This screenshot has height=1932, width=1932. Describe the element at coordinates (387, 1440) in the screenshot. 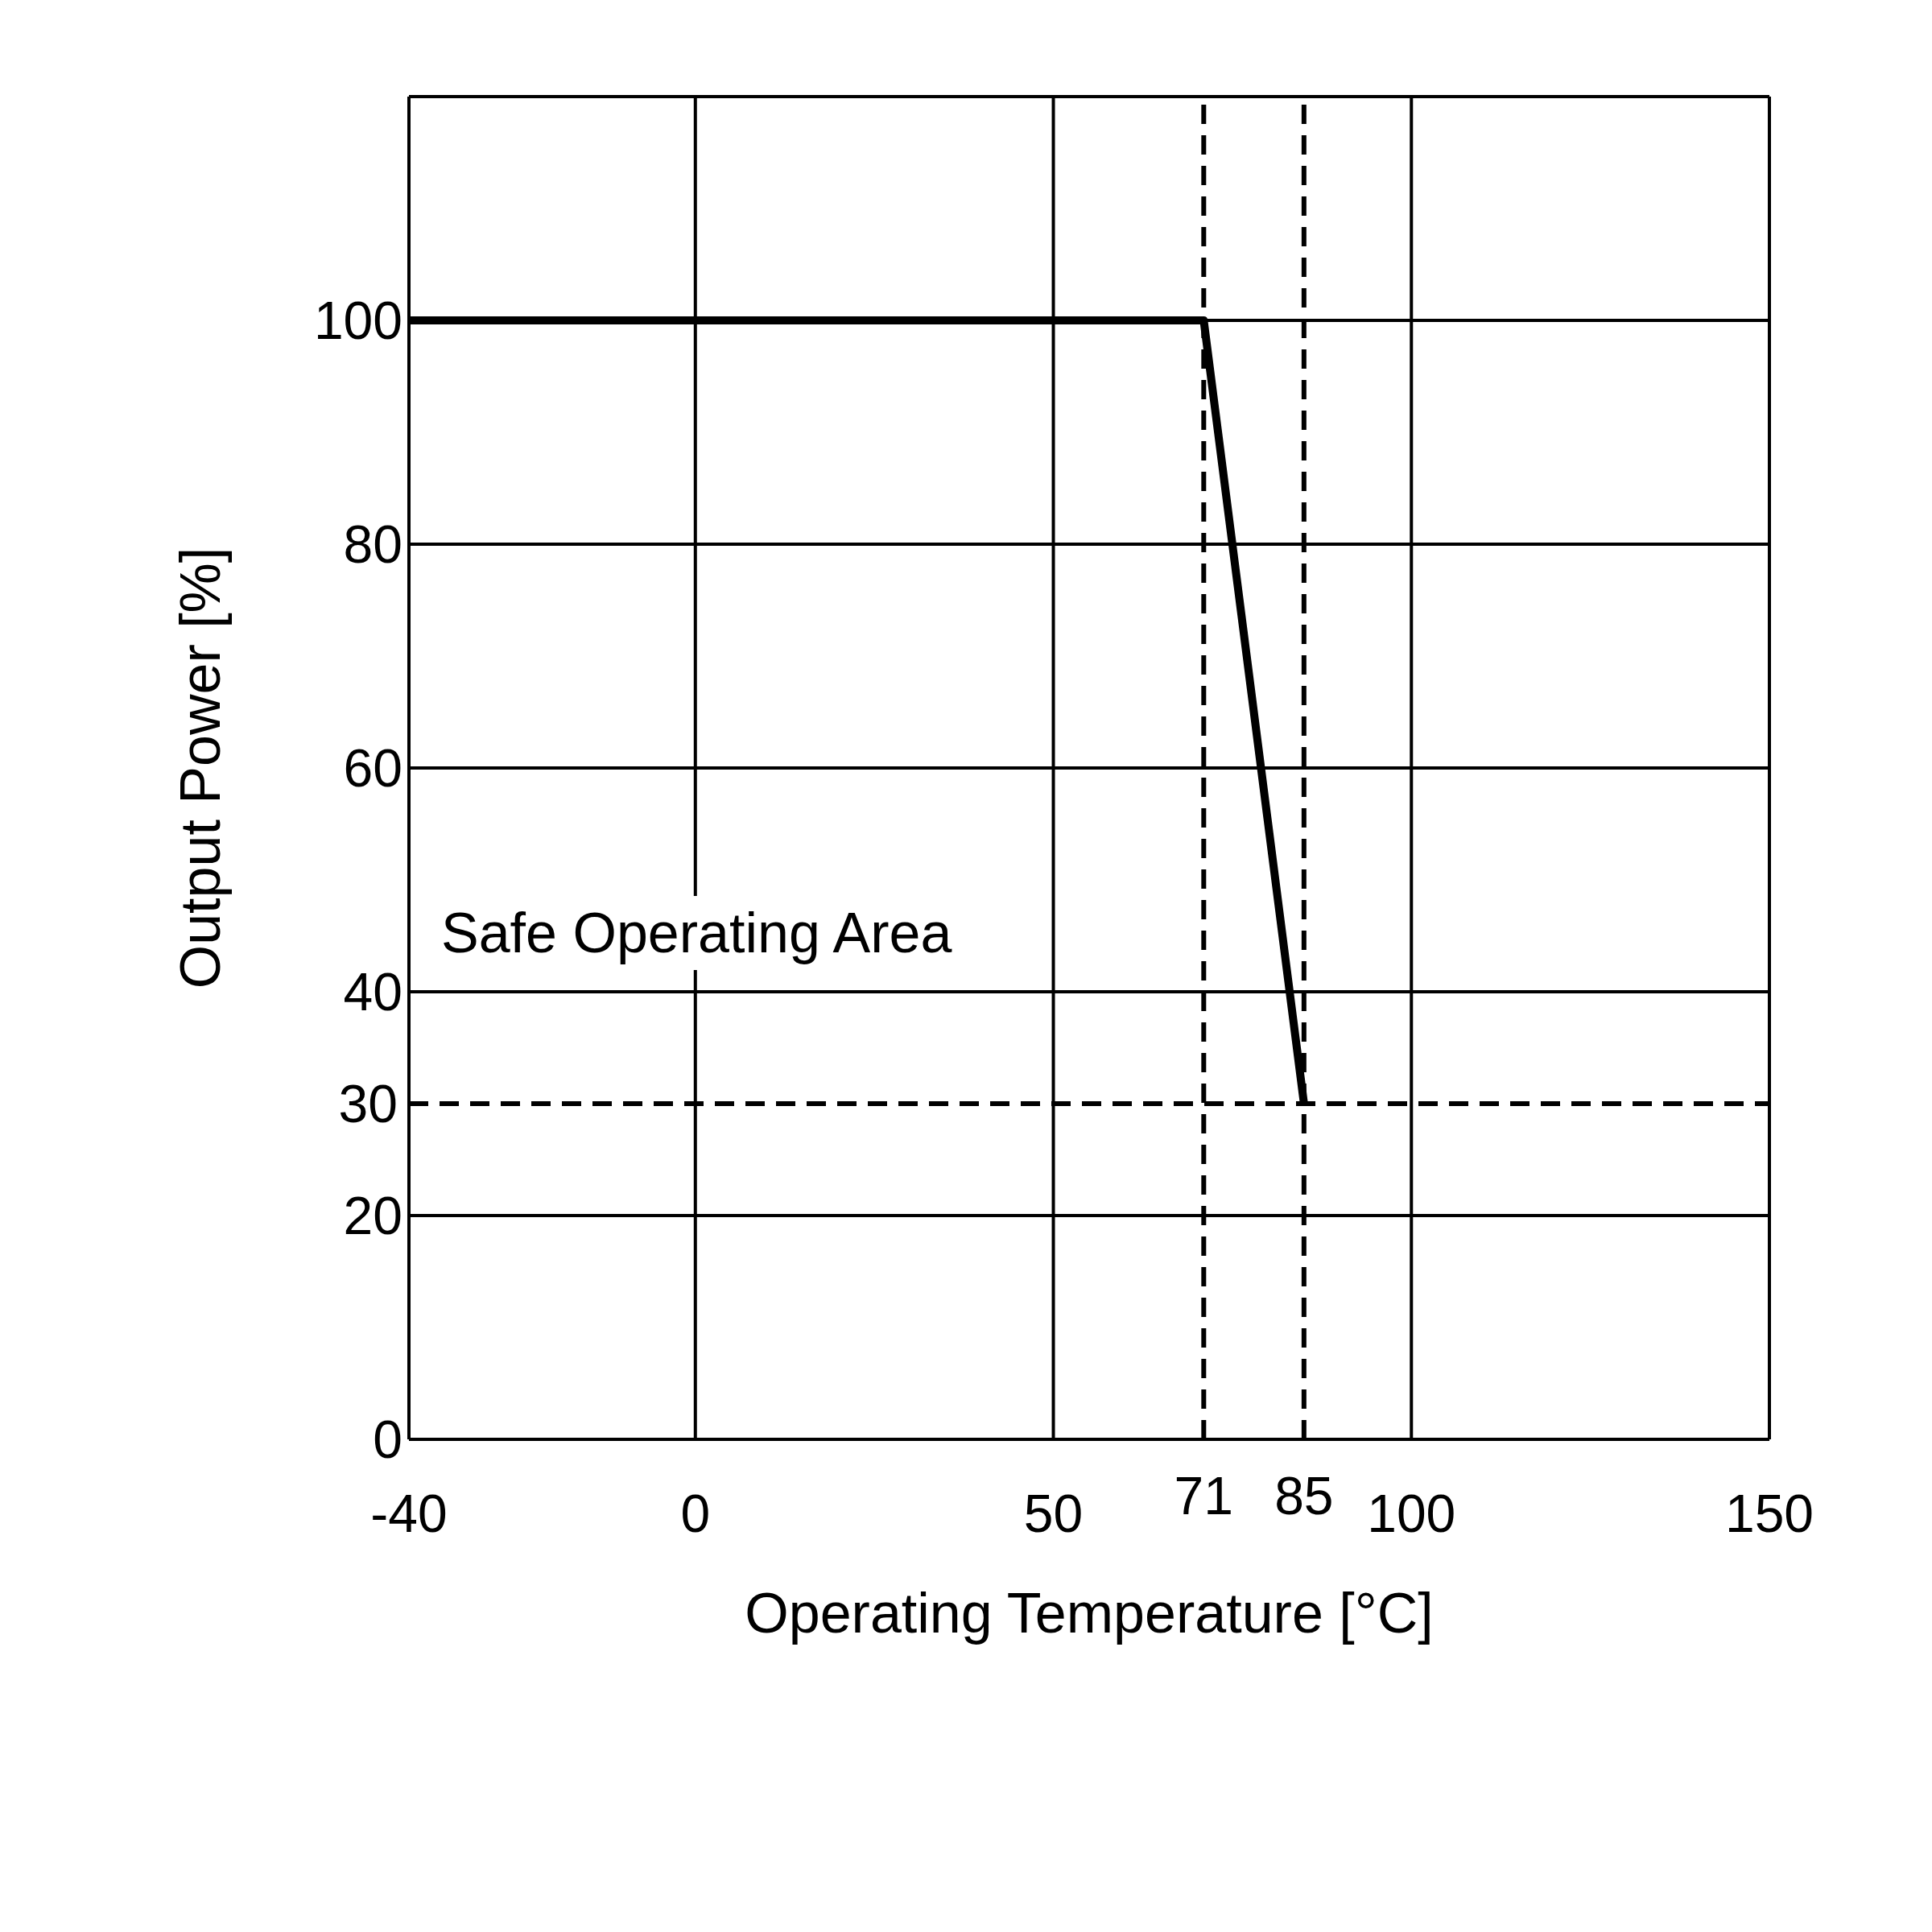

I see `y-tick-label: 0` at that location.